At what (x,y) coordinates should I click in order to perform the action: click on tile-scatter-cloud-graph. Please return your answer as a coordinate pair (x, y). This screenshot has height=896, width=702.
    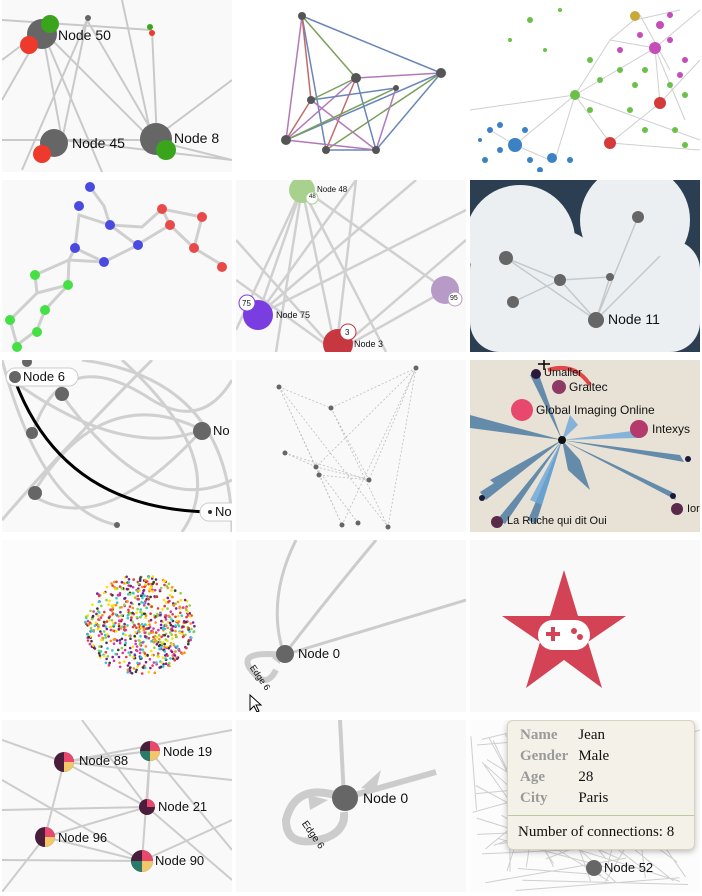
    Looking at the image, I should click on (117, 626).